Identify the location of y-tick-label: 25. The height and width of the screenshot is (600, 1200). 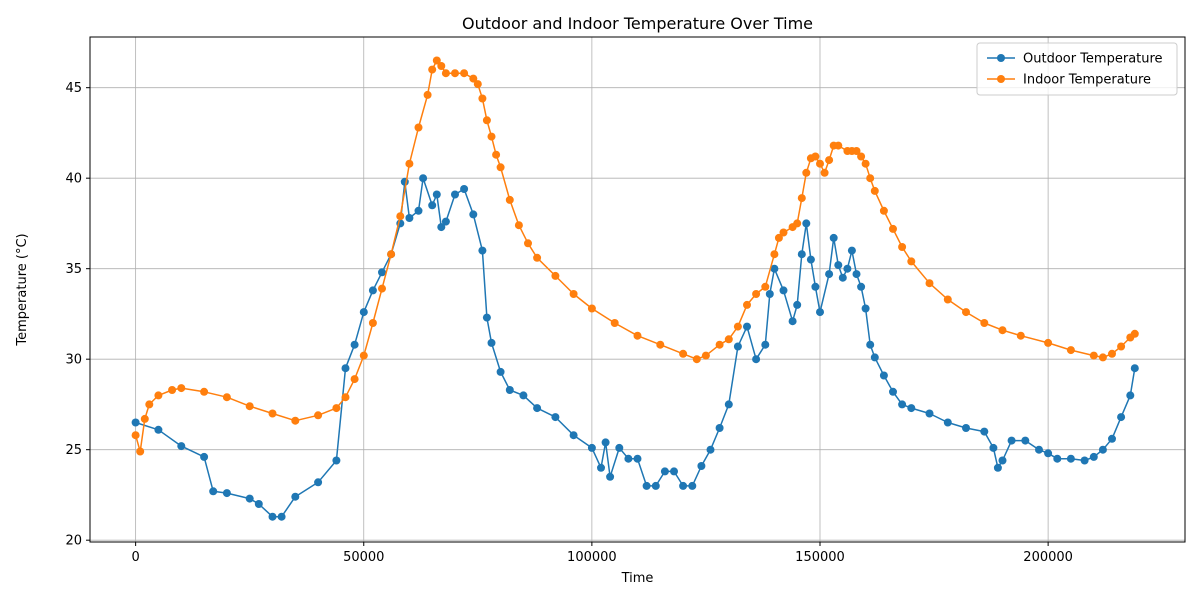
(73, 450).